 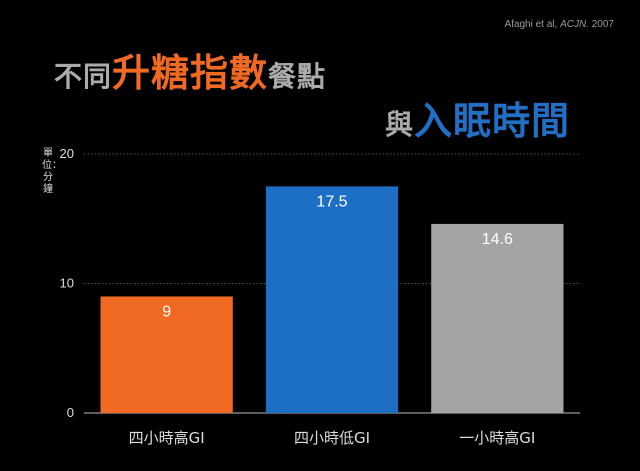 I want to click on title-text-sleep-onset: 入眠時間, so click(x=491, y=121).